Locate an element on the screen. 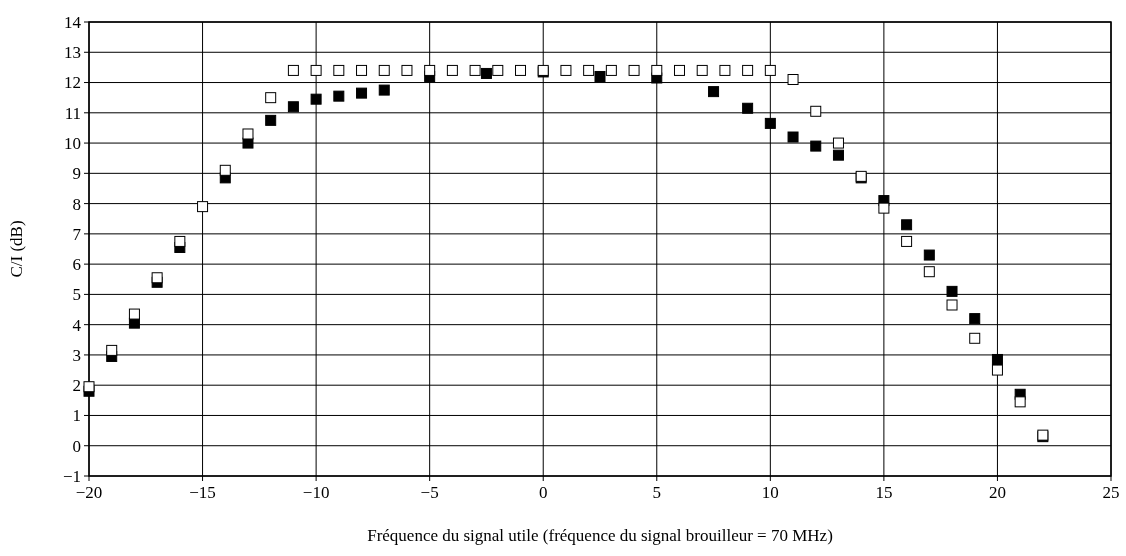 This screenshot has height=556, width=1126. y-tick-label: 11 is located at coordinates (72, 113).